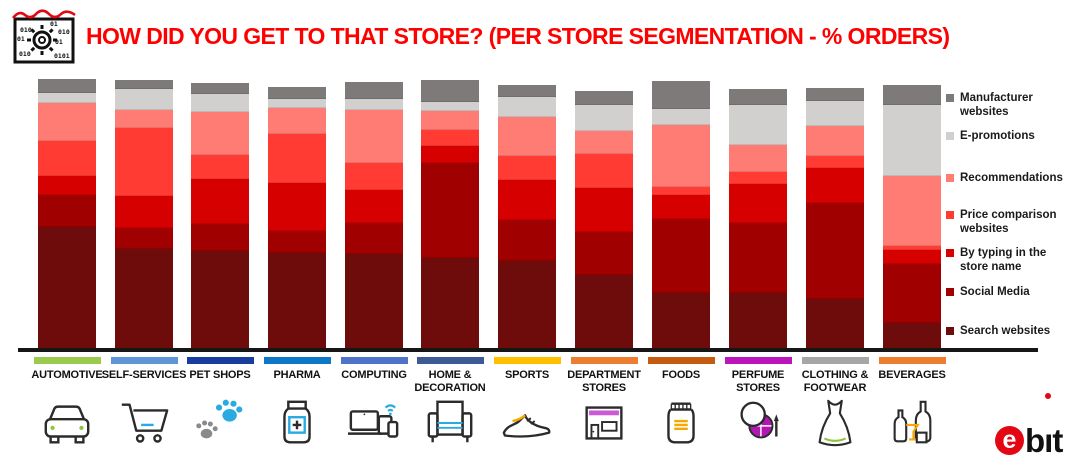 The image size is (1080, 460). I want to click on bar-pet-shops, so click(220, 216).